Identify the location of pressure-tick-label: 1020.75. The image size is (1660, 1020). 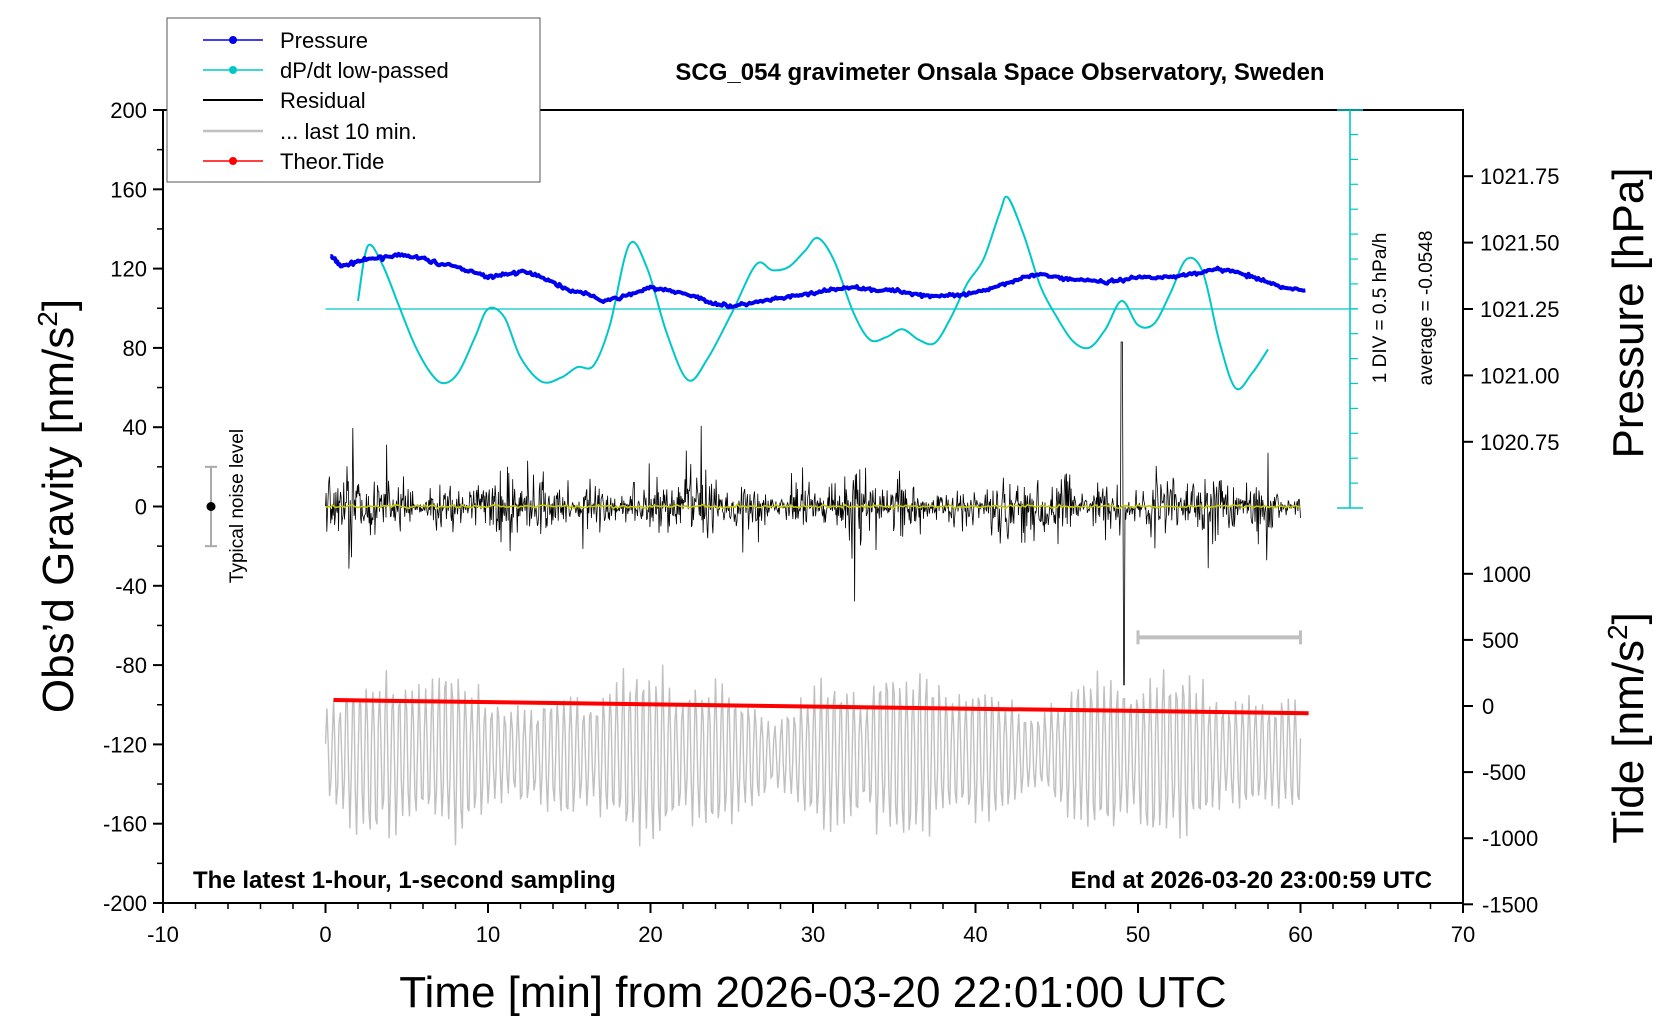
(1520, 442).